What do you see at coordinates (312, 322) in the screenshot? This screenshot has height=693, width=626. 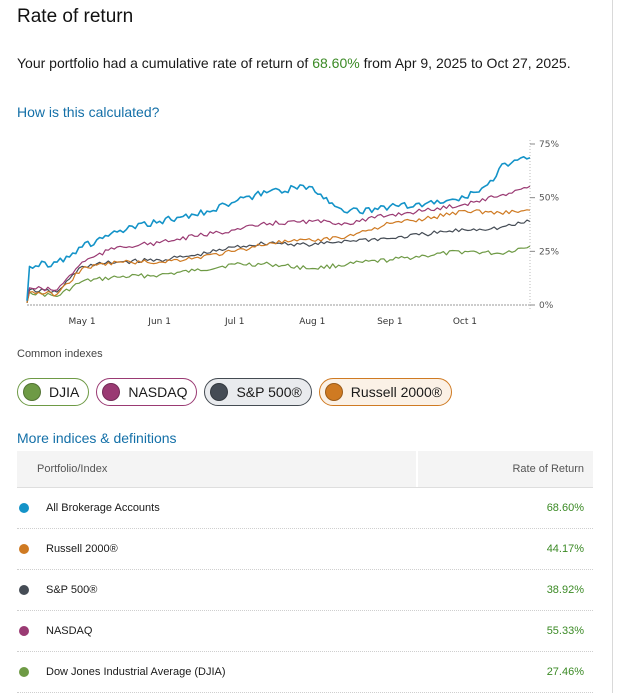 I see `x-tick-label: Aug 1` at bounding box center [312, 322].